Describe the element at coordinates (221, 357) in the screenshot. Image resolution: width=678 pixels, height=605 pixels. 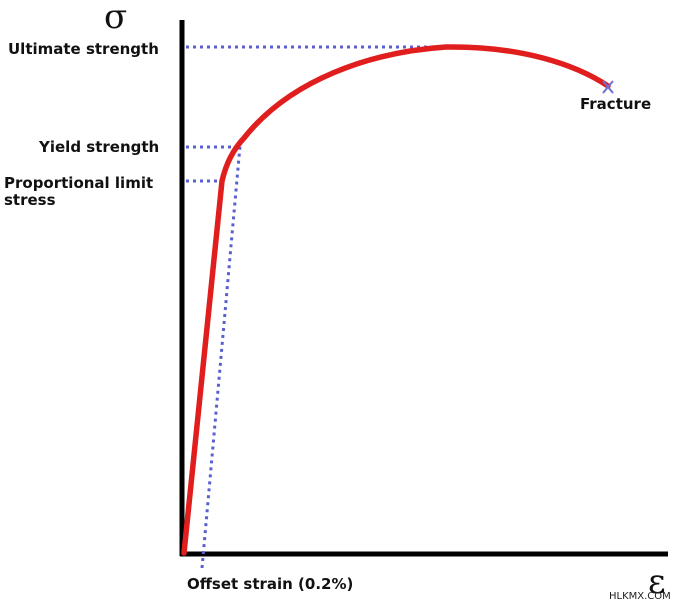
I see `offset-line` at that location.